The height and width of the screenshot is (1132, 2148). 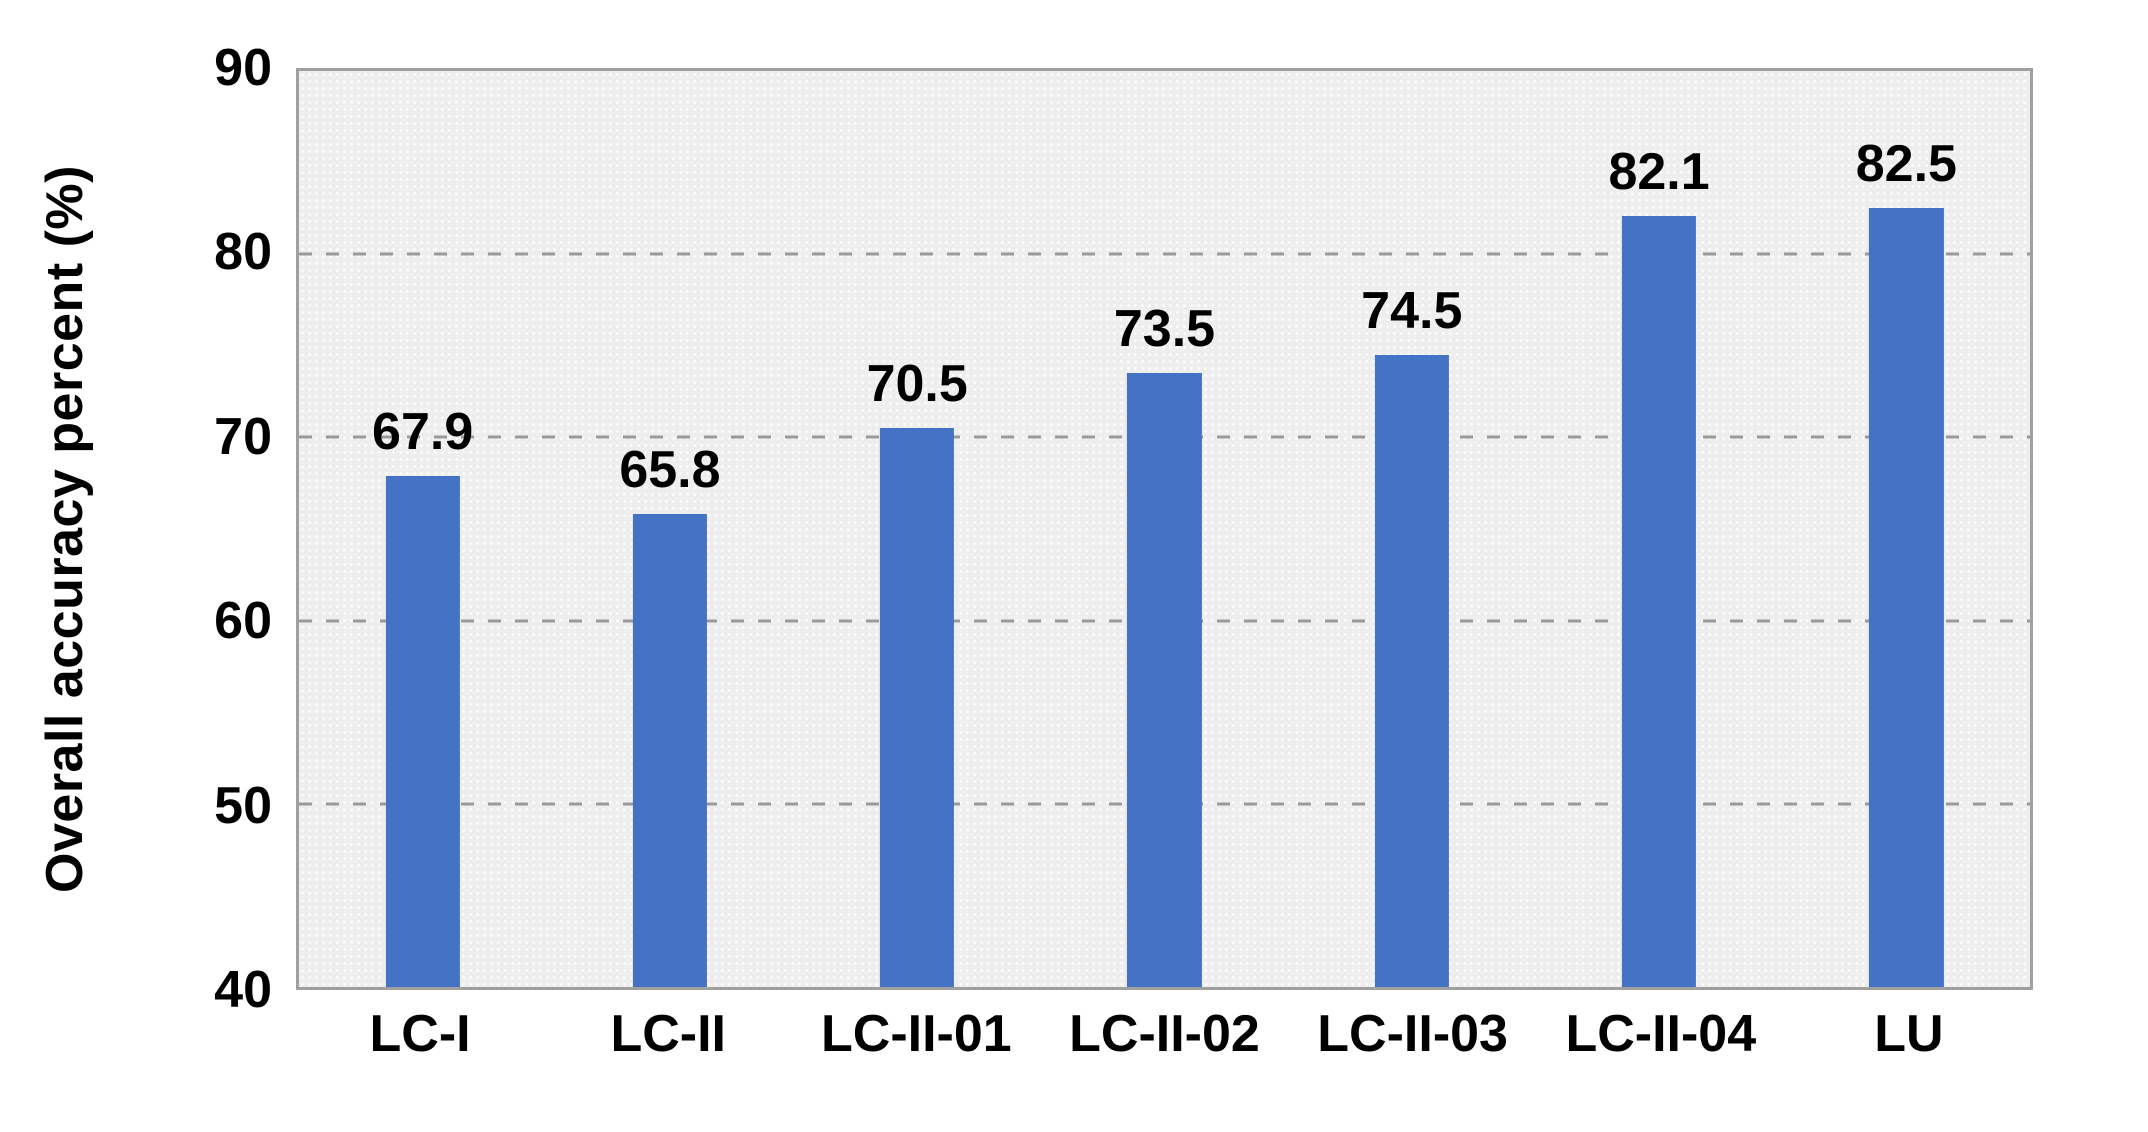 What do you see at coordinates (668, 1034) in the screenshot?
I see `x-category-label: LC-II` at bounding box center [668, 1034].